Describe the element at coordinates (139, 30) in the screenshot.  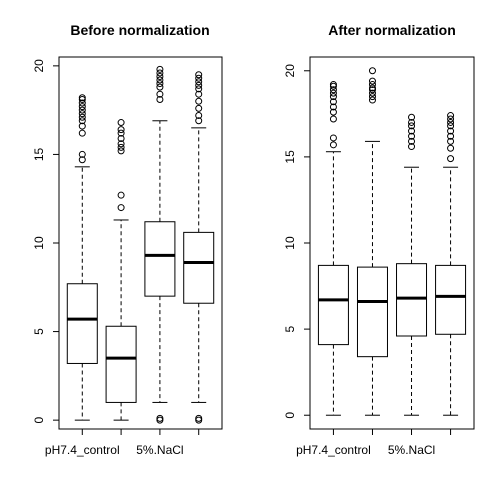
I see `chart-title-before: Before normalization` at that location.